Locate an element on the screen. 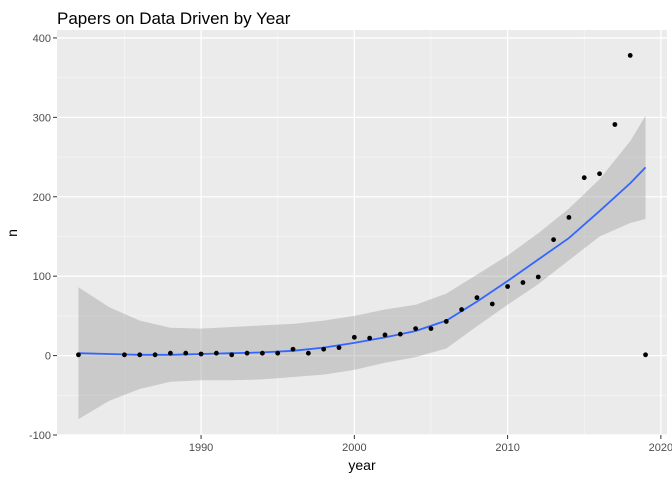 The width and height of the screenshot is (672, 485). x-tick-label: 1990 is located at coordinates (201, 448).